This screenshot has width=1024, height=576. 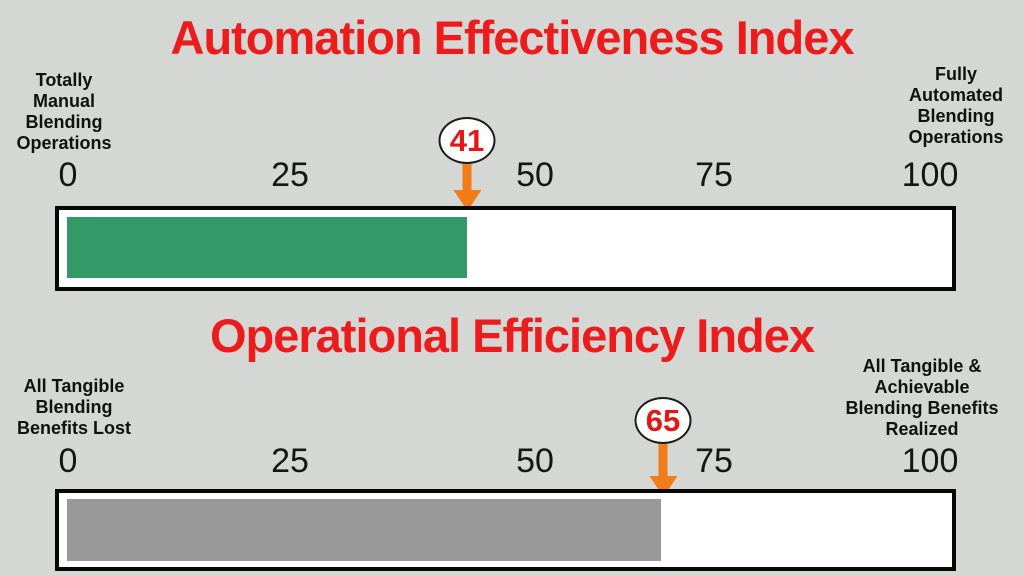 What do you see at coordinates (364, 530) in the screenshot?
I see `efficiency-gauge-fill` at bounding box center [364, 530].